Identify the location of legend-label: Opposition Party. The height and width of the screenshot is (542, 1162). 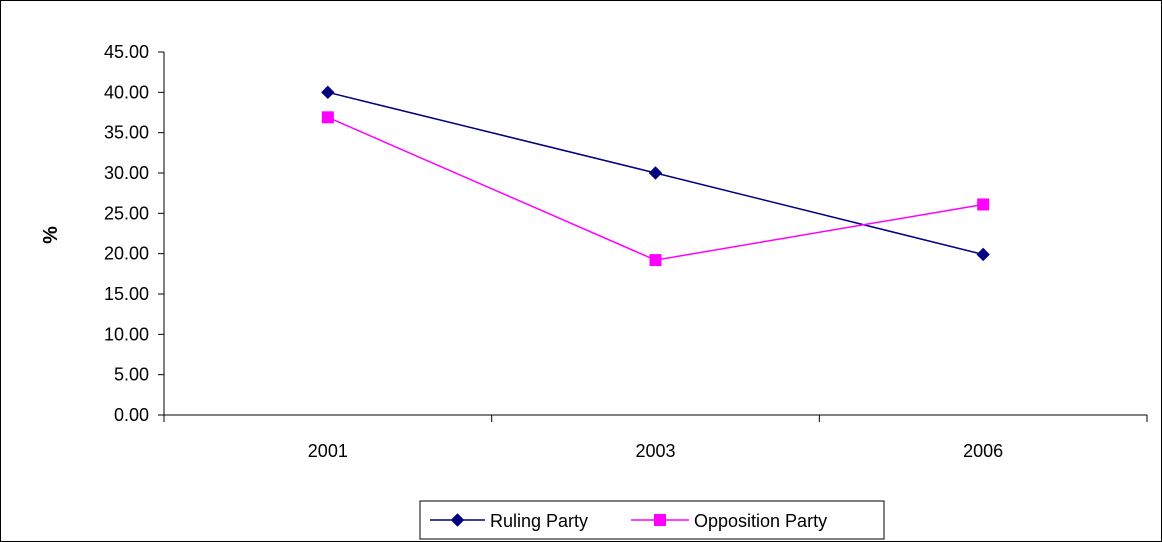
(760, 521).